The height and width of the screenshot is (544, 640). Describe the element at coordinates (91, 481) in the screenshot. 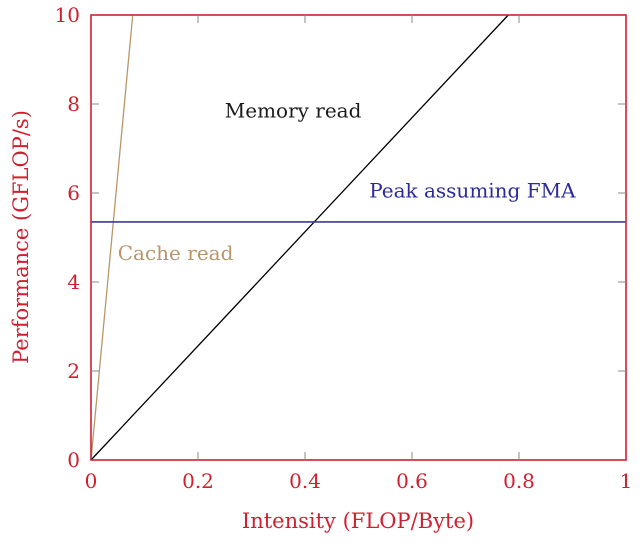

I see `x-tick-label: 0` at that location.